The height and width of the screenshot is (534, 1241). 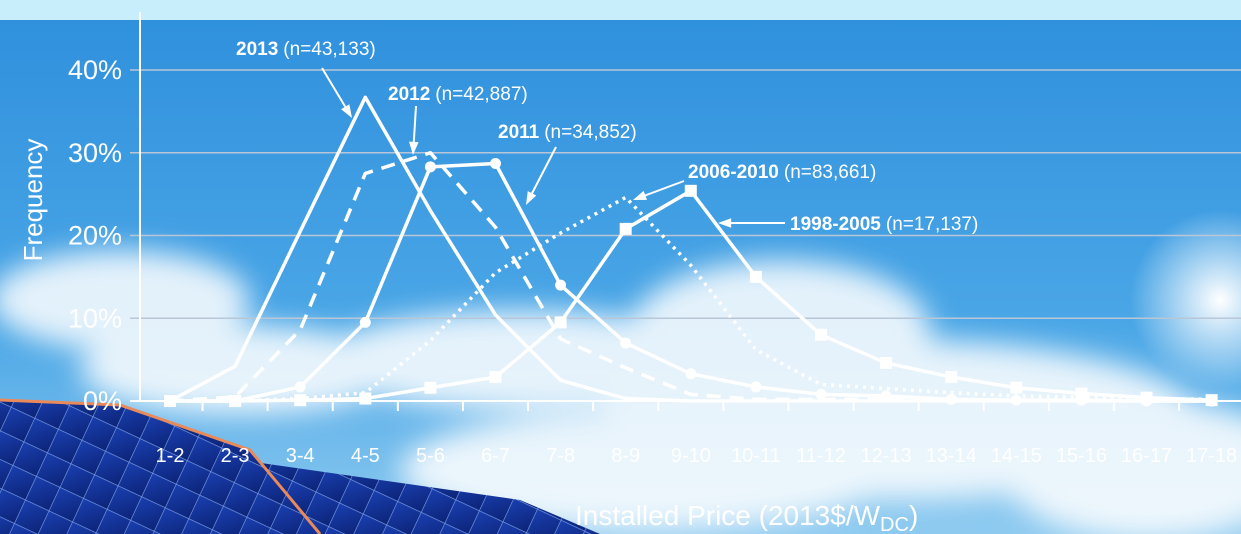 What do you see at coordinates (365, 456) in the screenshot?
I see `x-tick-label: 4-5` at bounding box center [365, 456].